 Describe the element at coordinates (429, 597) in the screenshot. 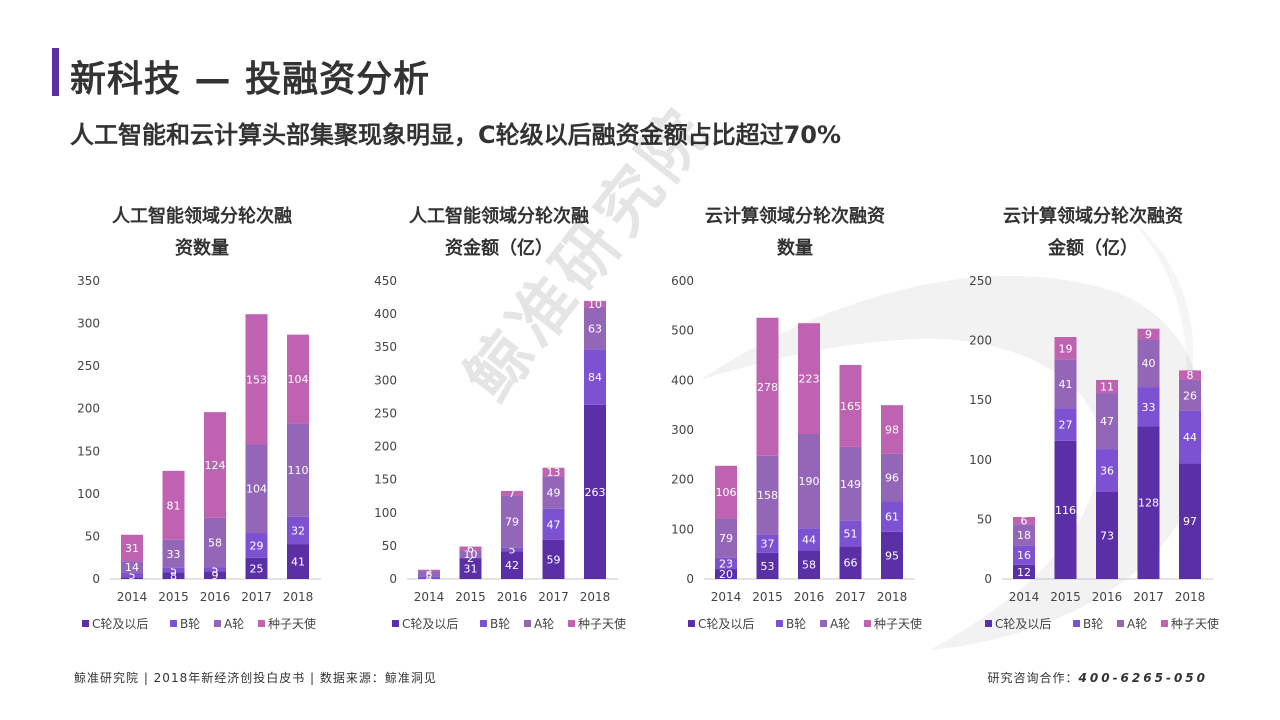

I see `chart-2-xtick-label: 2014` at that location.